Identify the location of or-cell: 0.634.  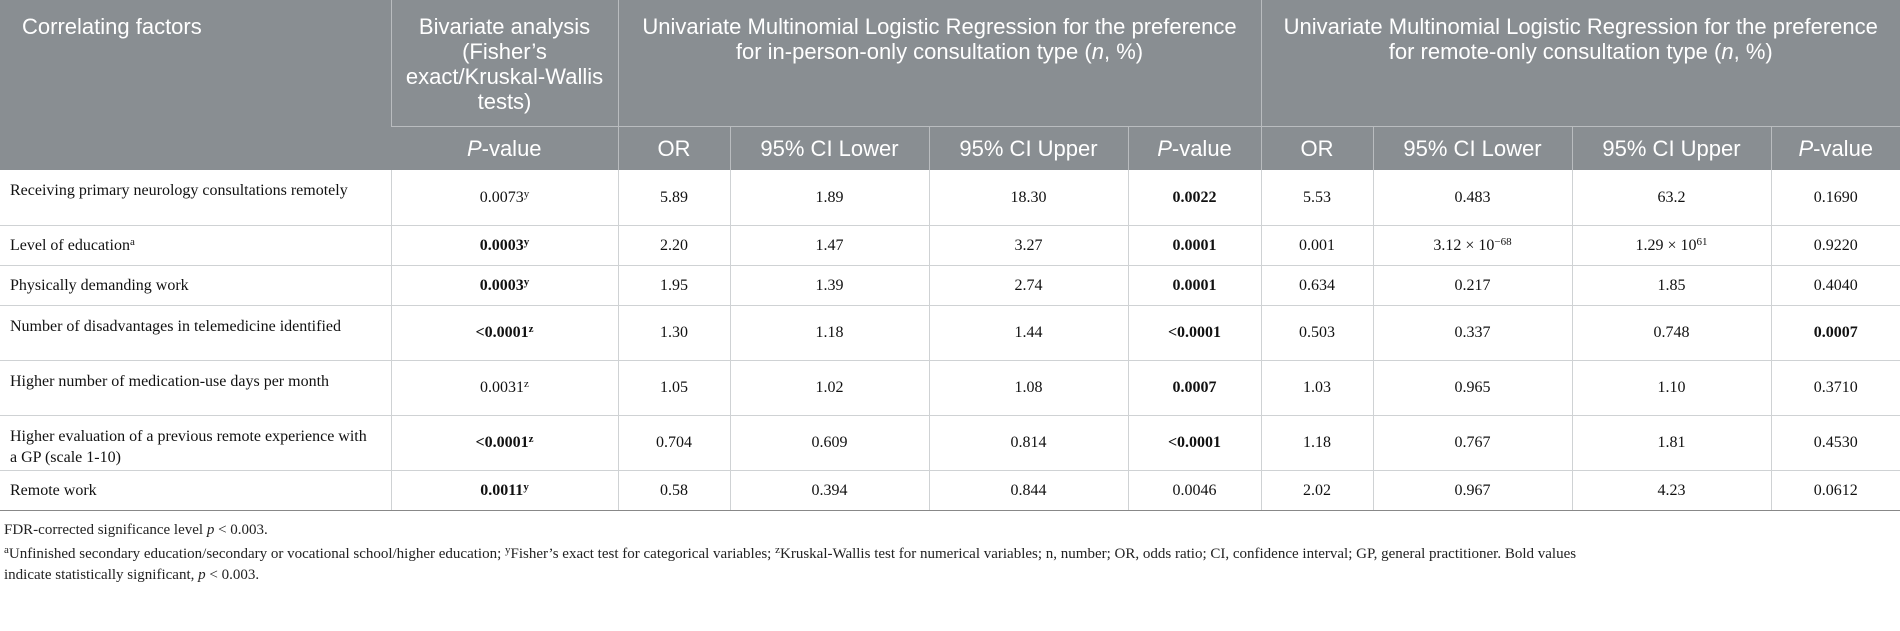
(1316, 285).